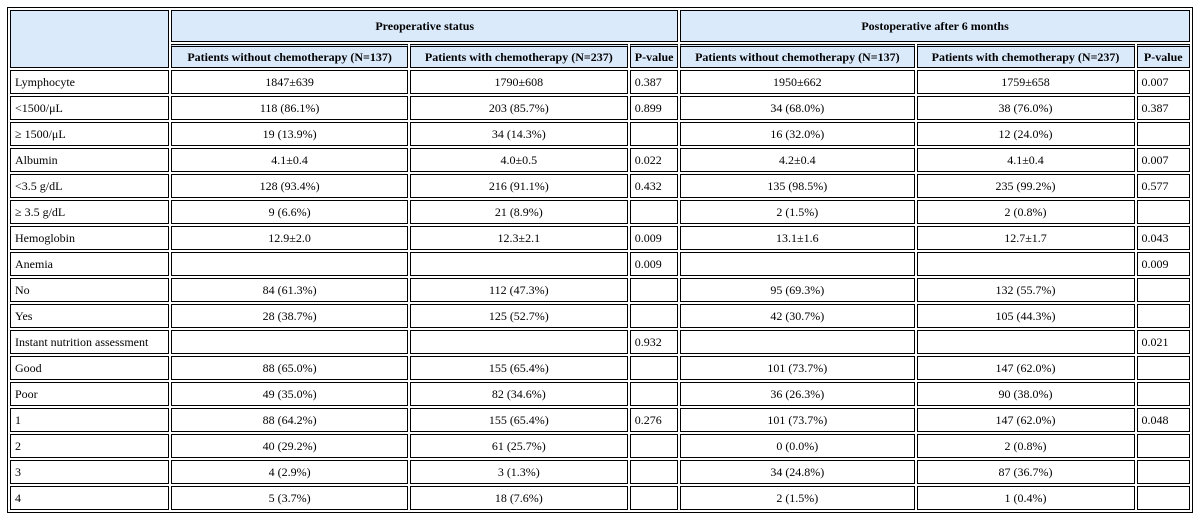 Image resolution: width=1202 pixels, height=522 pixels. I want to click on p-value-cell: 0.021, so click(1163, 342).